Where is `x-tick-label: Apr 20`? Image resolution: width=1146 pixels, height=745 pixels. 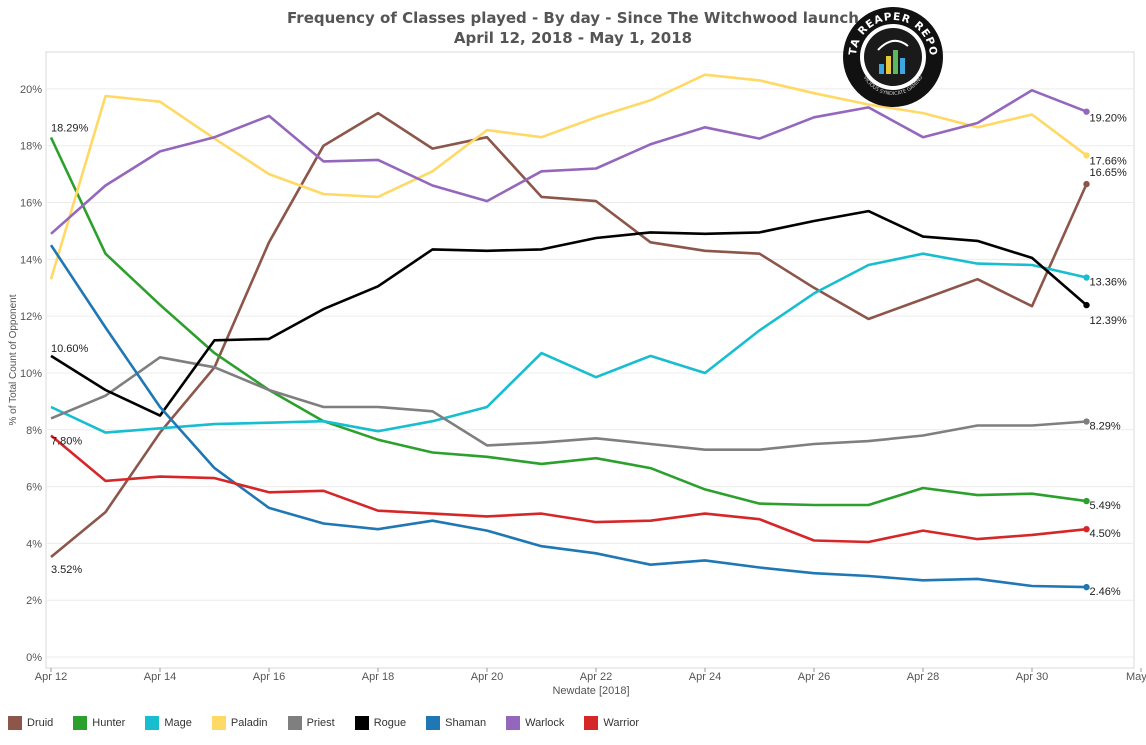
x-tick-label: Apr 20 is located at coordinates (487, 677).